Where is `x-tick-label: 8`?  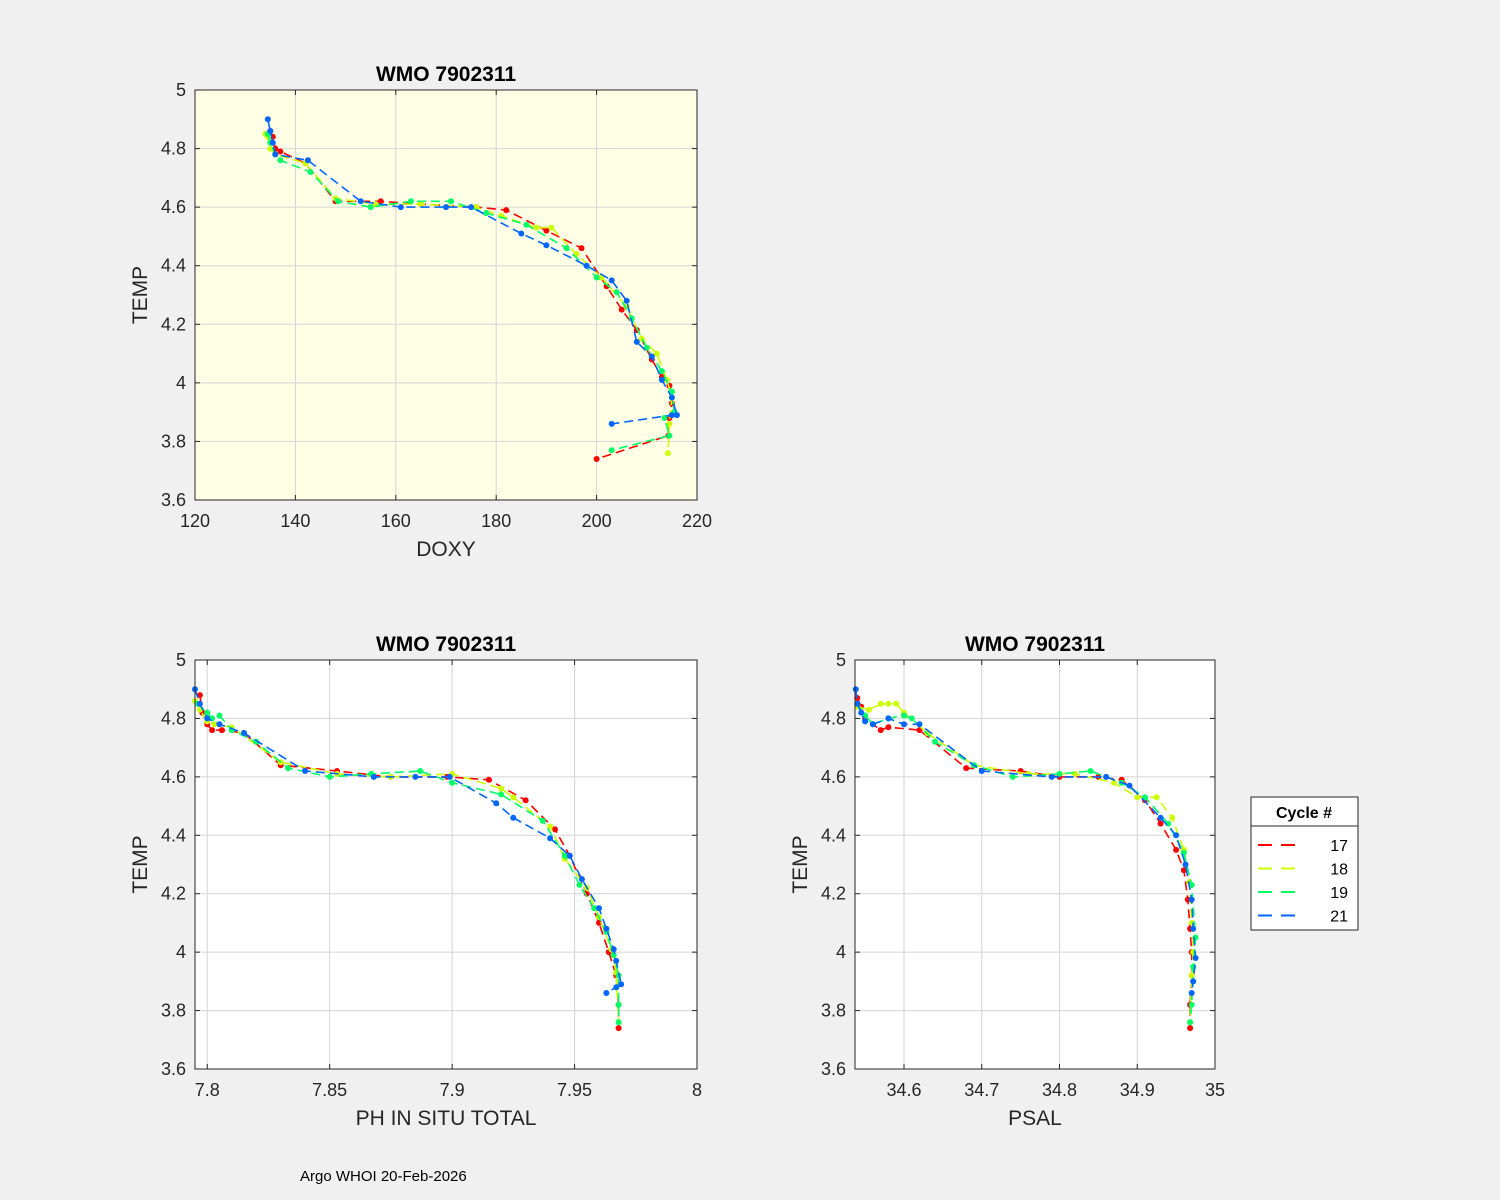
x-tick-label: 8 is located at coordinates (697, 1090).